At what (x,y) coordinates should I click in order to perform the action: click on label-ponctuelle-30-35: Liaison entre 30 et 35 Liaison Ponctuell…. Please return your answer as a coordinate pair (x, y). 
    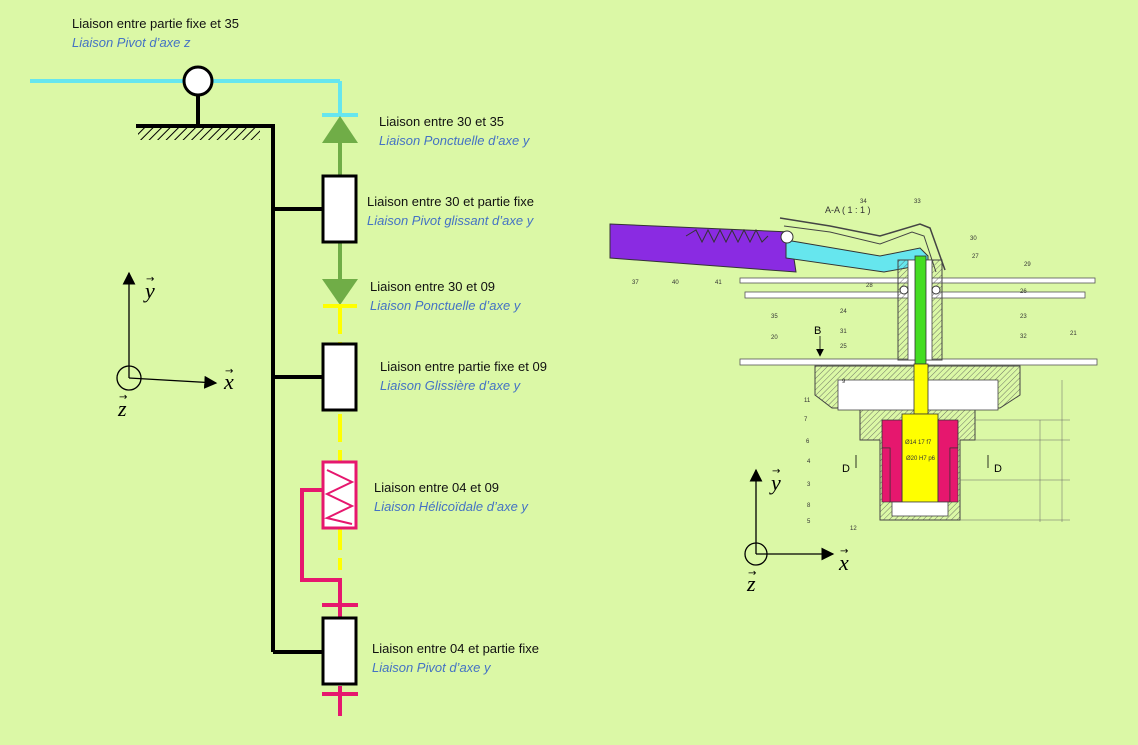
    Looking at the image, I should click on (454, 131).